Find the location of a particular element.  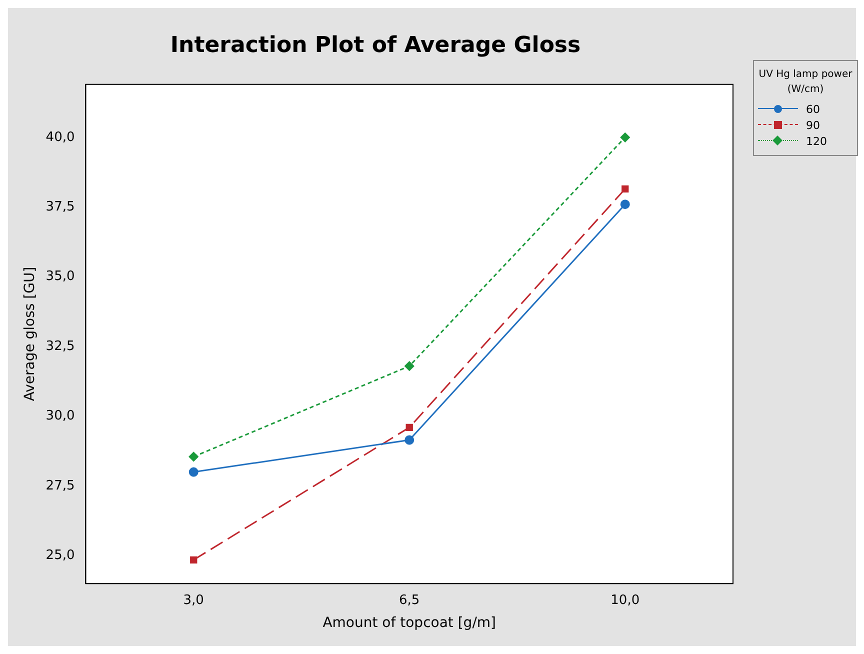

y-tick-label: 32,5 is located at coordinates (60, 346).